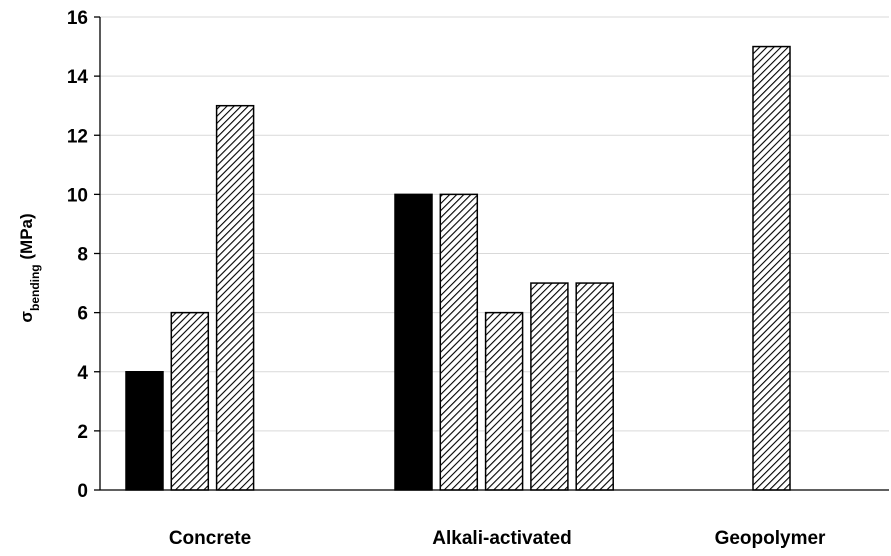  I want to click on y-tick-labels: 0 2 4 6 8 10 12 14 16, so click(78, 255).